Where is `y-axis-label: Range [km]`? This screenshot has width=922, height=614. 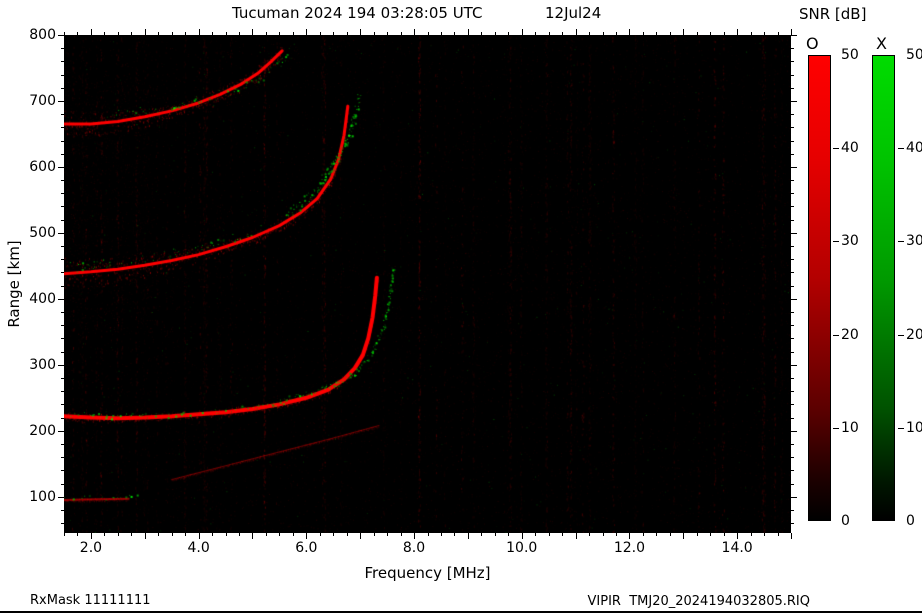 y-axis-label: Range [km] is located at coordinates (14, 284).